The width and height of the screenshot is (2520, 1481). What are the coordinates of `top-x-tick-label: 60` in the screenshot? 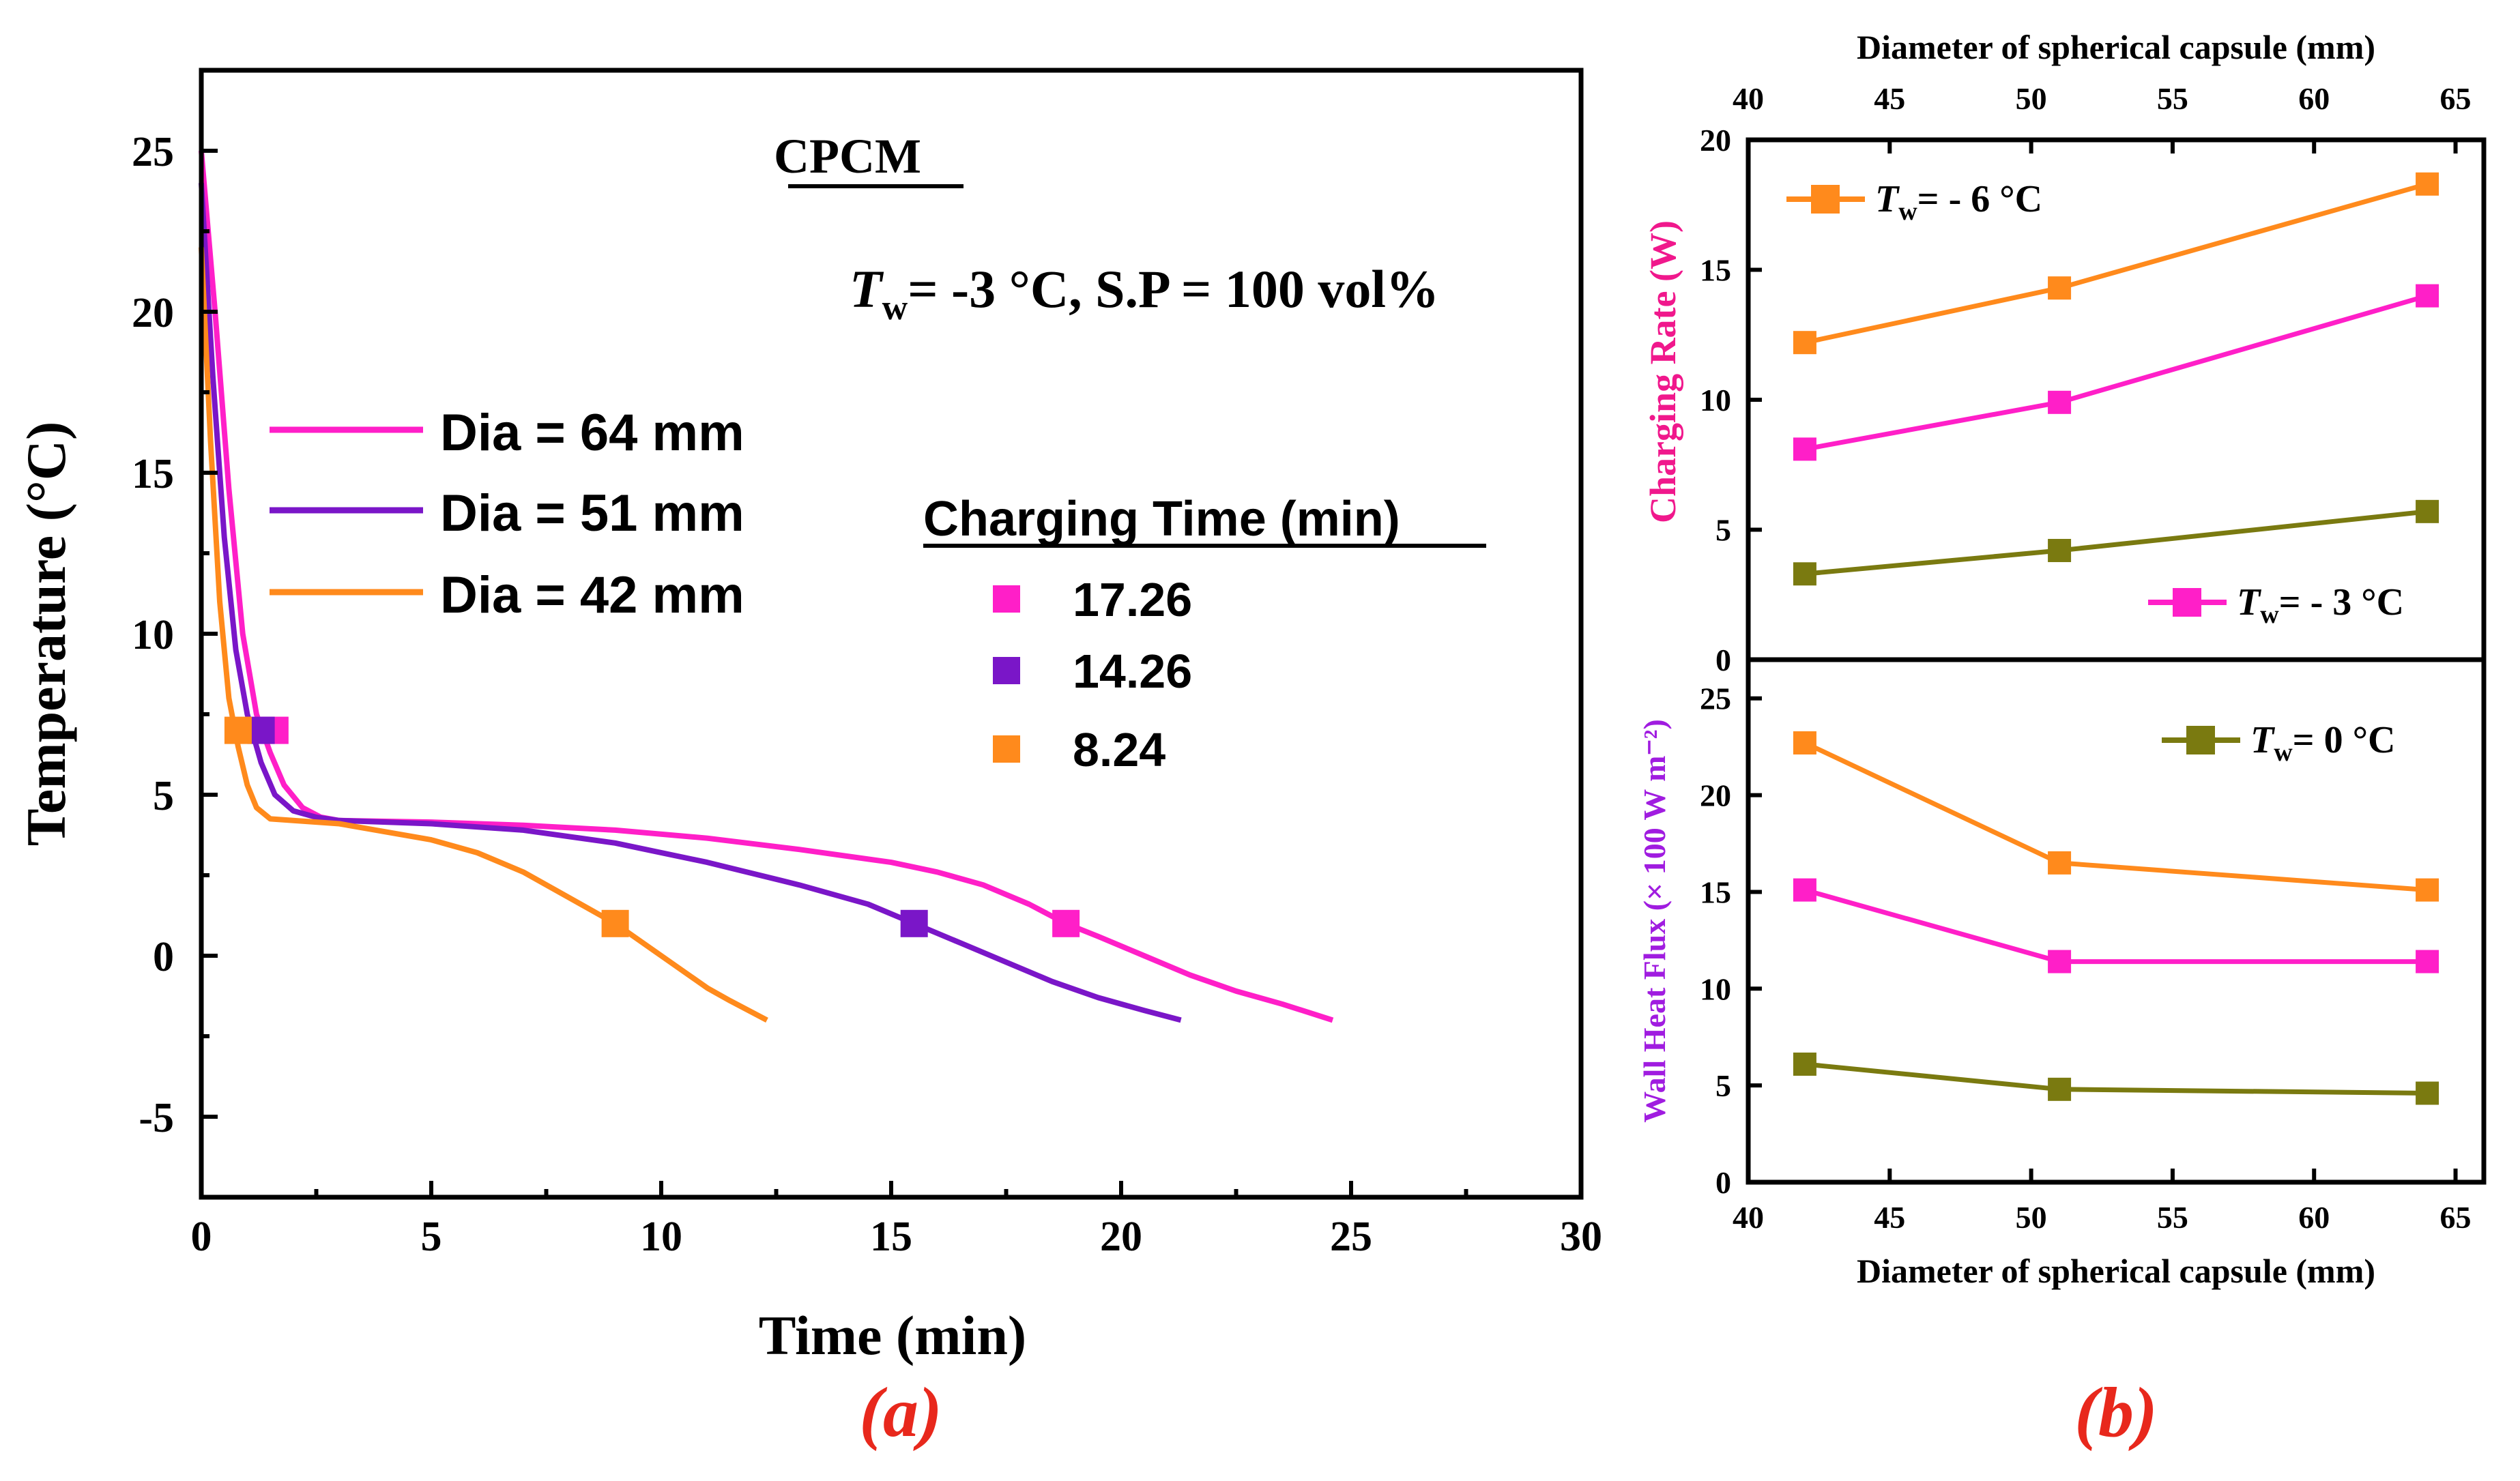 It's located at (2314, 98).